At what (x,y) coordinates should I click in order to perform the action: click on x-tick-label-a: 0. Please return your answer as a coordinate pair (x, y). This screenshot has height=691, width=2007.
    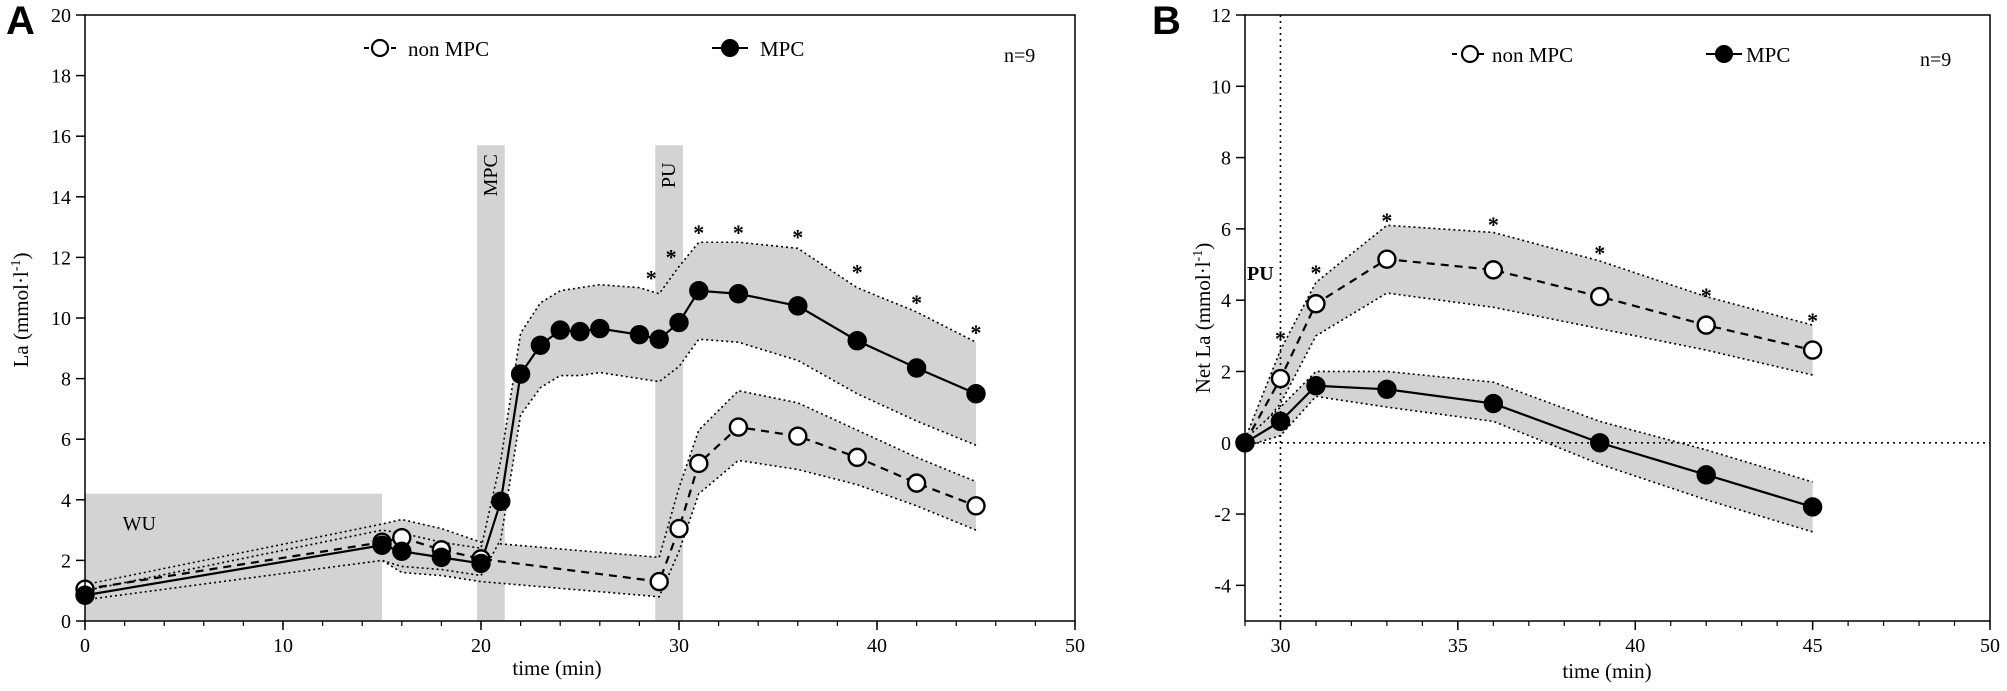
    Looking at the image, I should click on (85, 646).